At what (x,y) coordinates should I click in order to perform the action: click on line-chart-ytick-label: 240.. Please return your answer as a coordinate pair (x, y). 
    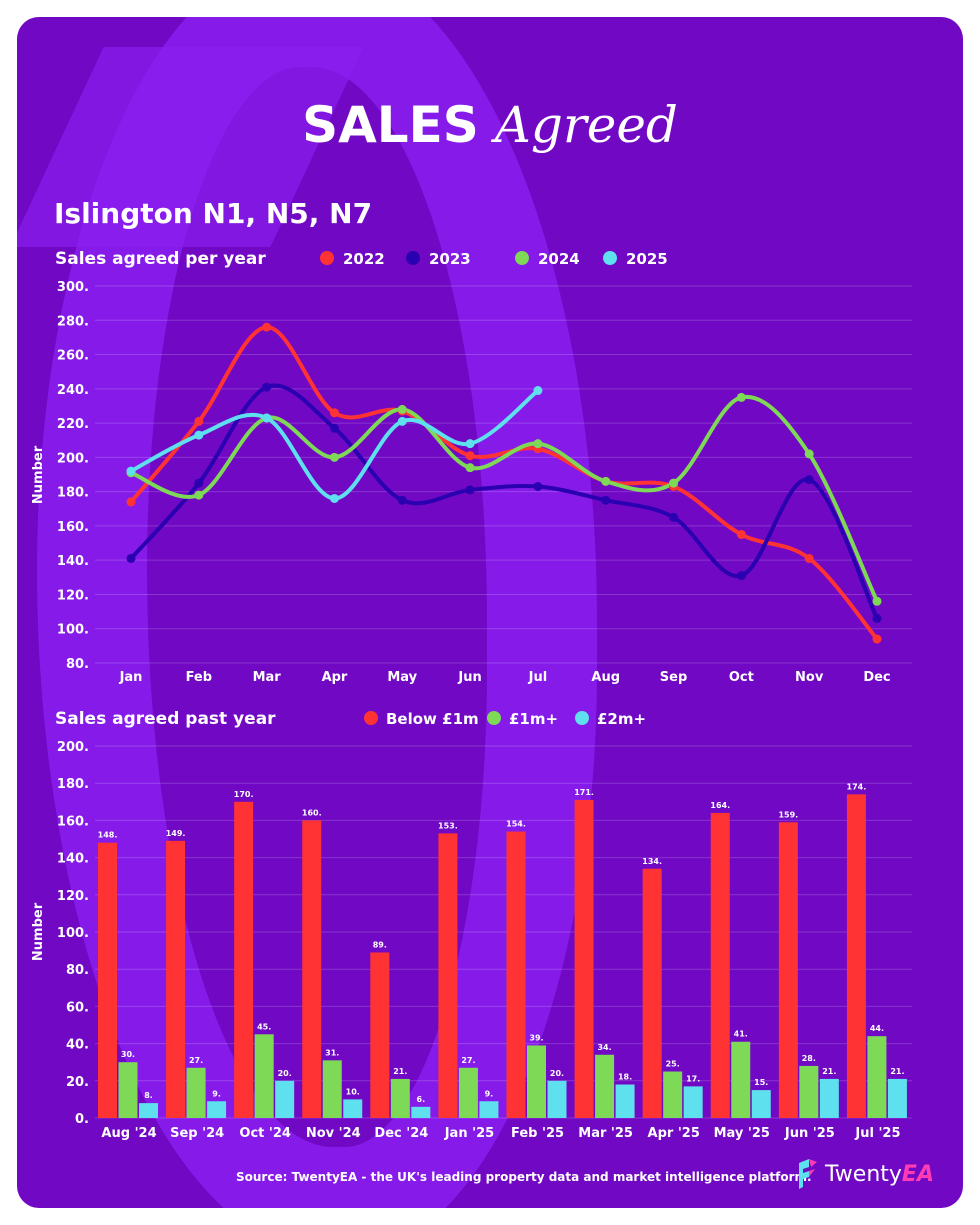
    Looking at the image, I should click on (73, 390).